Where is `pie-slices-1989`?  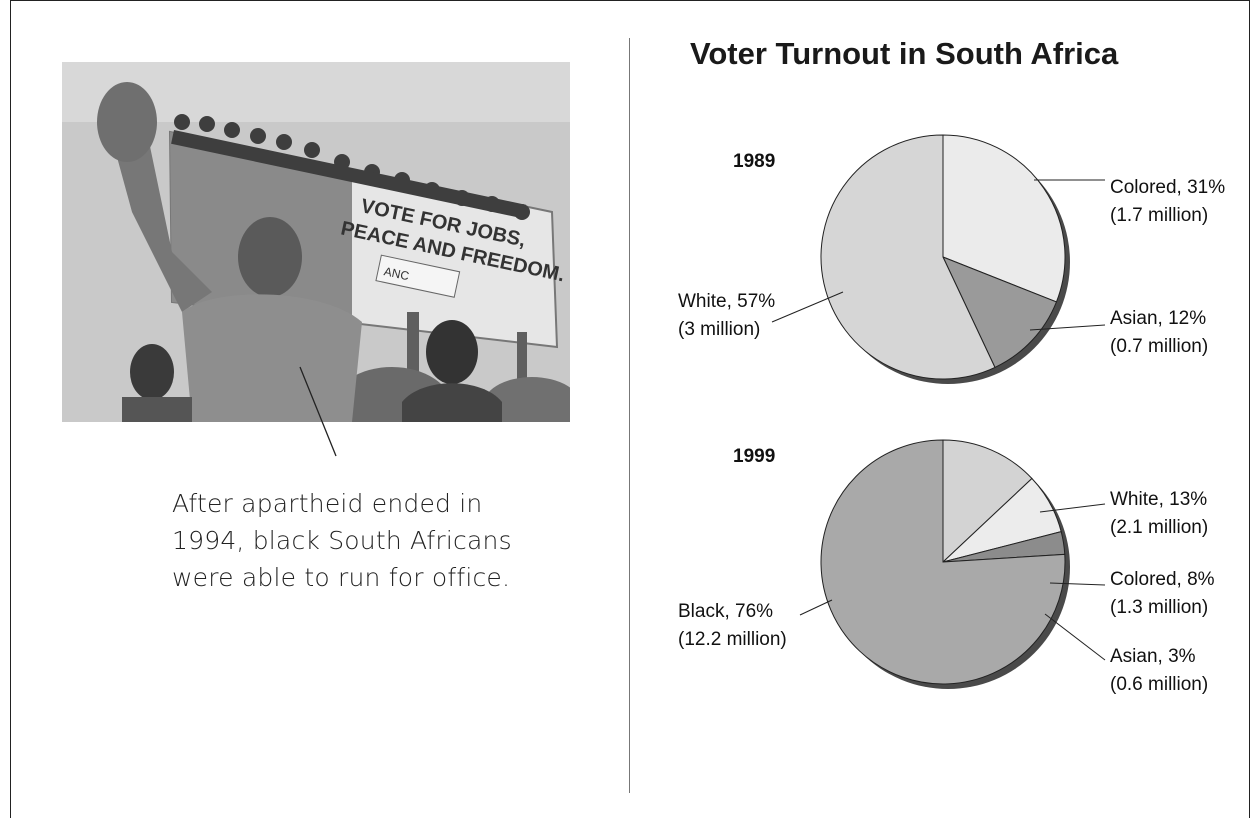 pie-slices-1989 is located at coordinates (945, 259).